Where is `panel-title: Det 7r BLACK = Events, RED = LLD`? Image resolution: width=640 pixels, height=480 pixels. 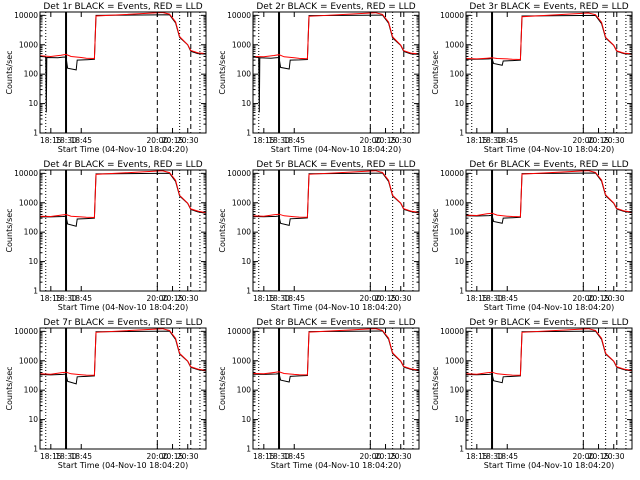
panel-title: Det 7r BLACK = Events, RED = LLD is located at coordinates (122, 323).